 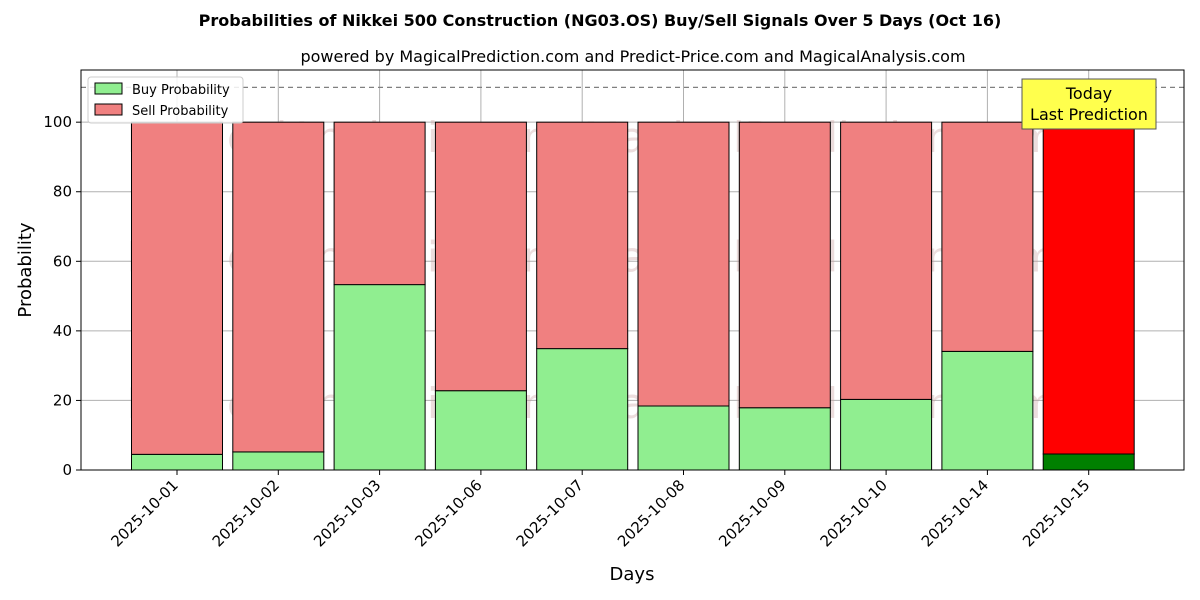 I want to click on x-tick-label: 2025-10-14, so click(x=955, y=513).